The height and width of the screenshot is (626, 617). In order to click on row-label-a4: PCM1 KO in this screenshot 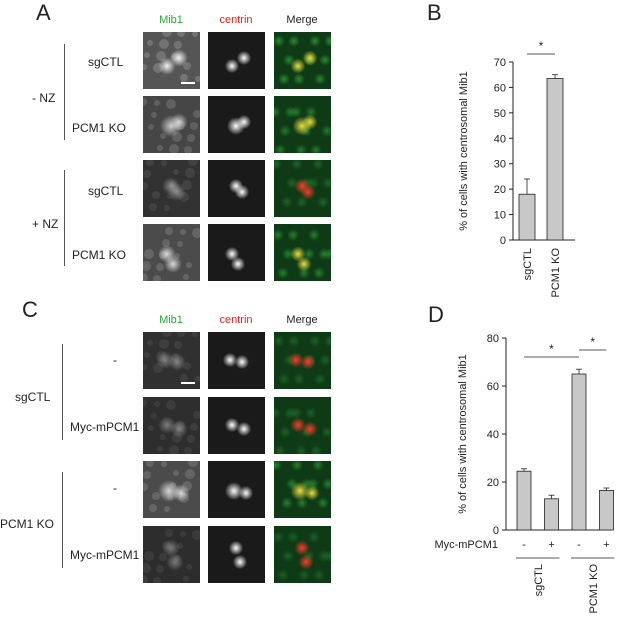, I will do `click(99, 255)`.